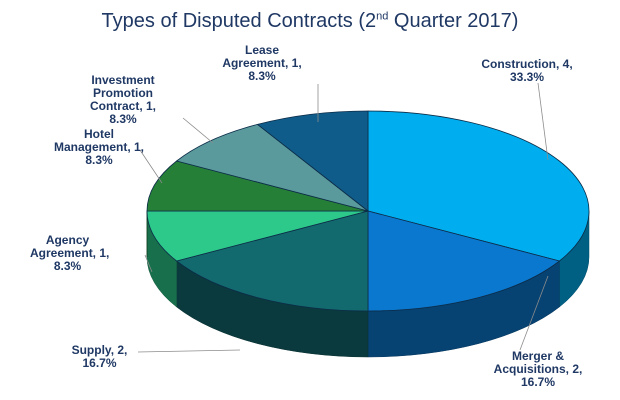 The width and height of the screenshot is (620, 400). I want to click on pie-slice-merger-acquisitions, so click(464, 261).